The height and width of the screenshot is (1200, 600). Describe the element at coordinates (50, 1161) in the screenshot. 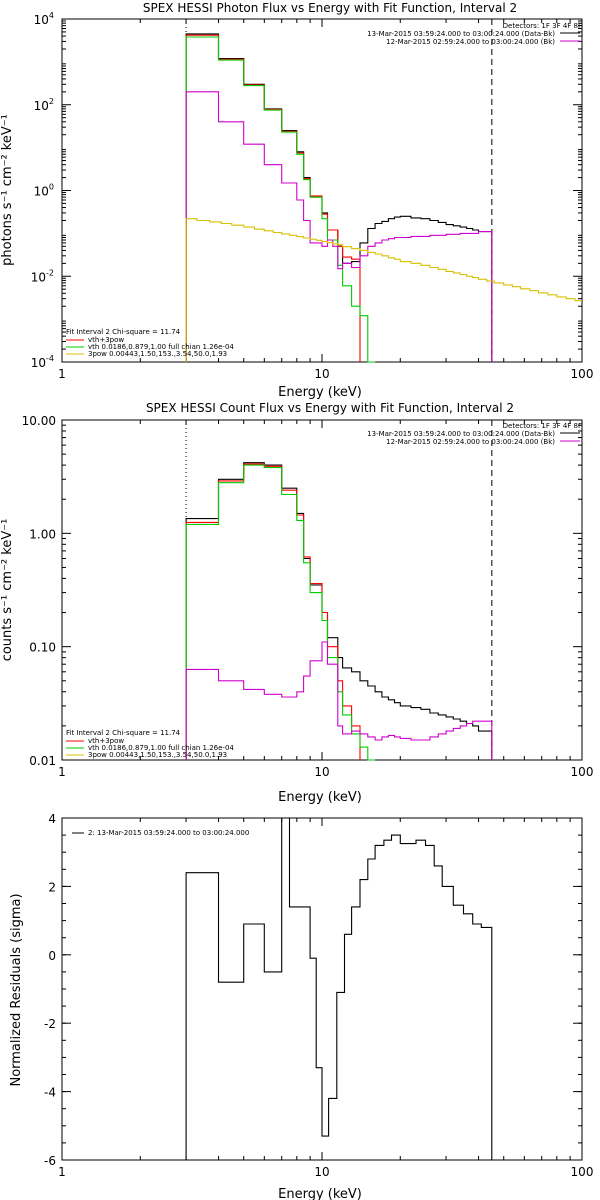

I see `y-tick-label: -6` at that location.